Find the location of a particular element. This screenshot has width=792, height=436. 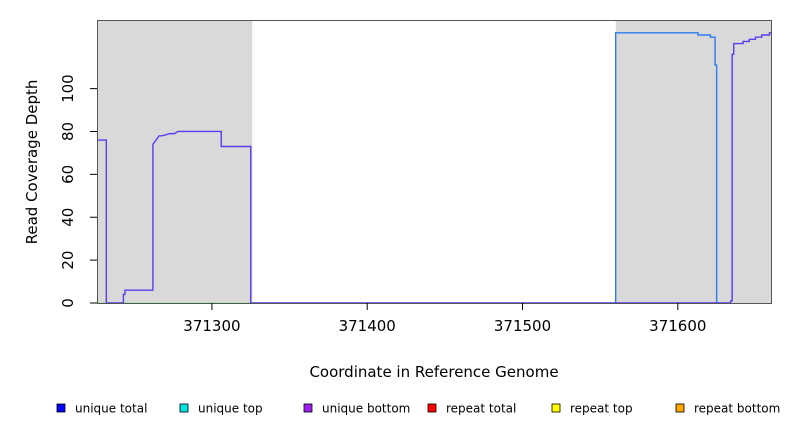

legend-label-unique-top: unique top is located at coordinates (230, 409).